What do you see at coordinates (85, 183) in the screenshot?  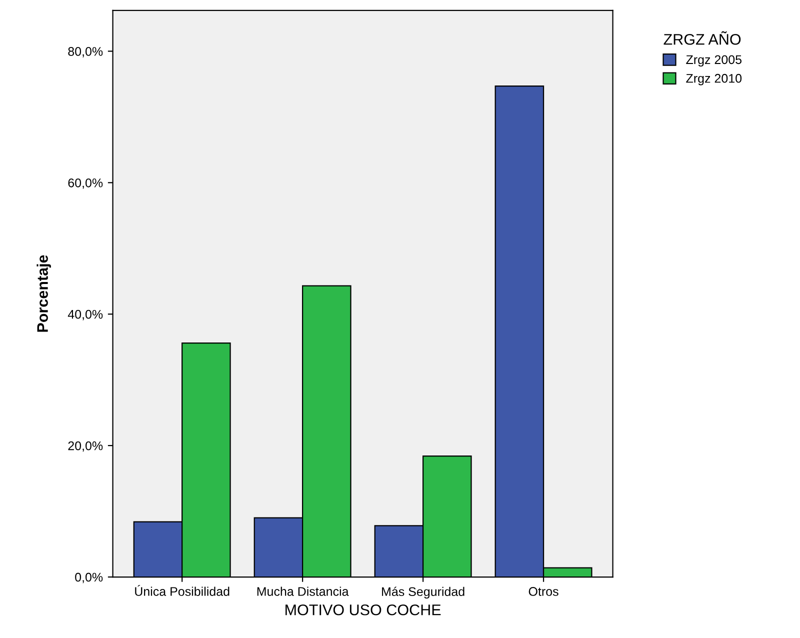 I see `y-tick-label: 60,0%` at bounding box center [85, 183].